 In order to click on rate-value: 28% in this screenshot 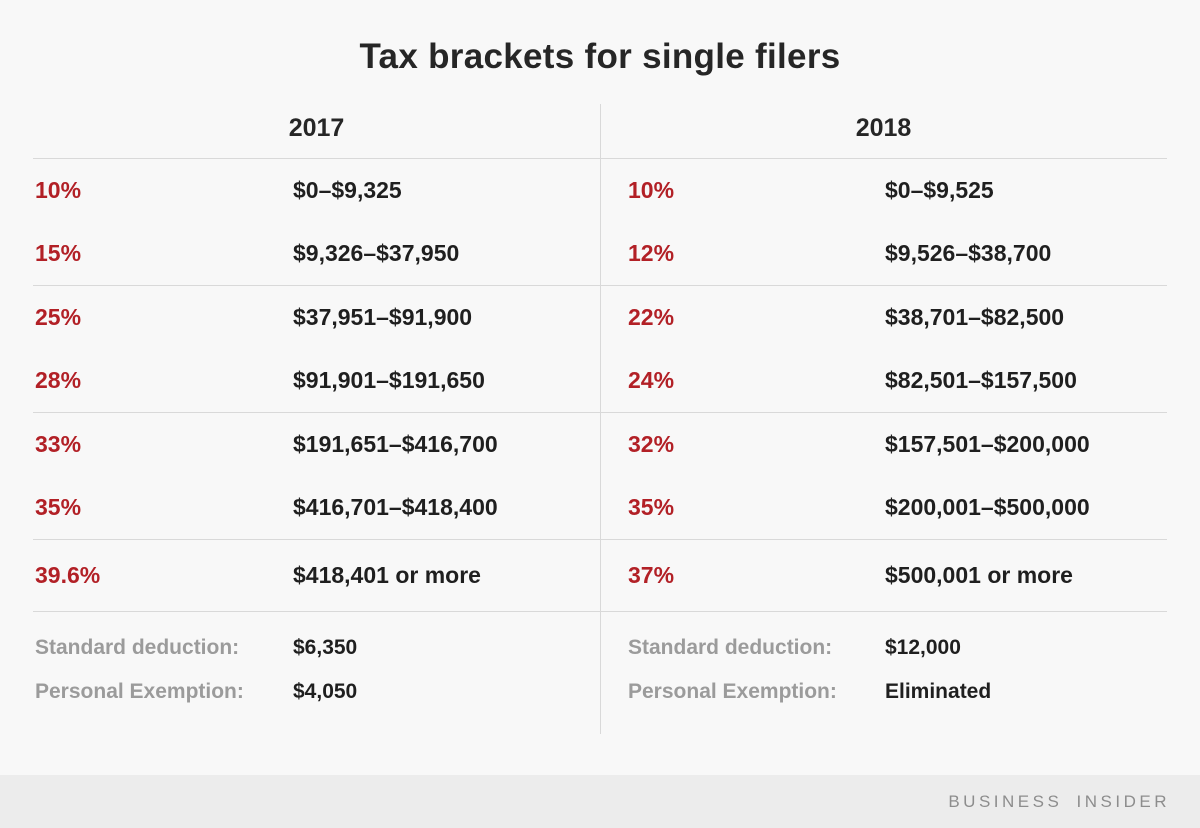, I will do `click(58, 380)`.